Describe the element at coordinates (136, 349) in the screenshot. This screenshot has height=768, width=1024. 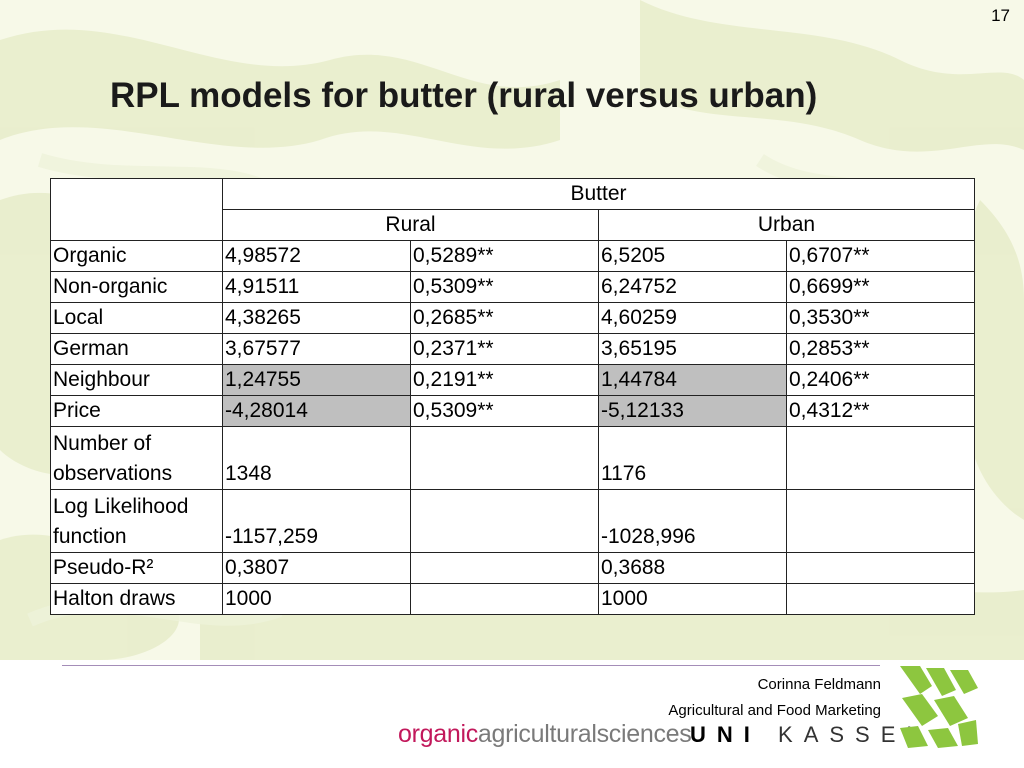
I see `row-label: German` at that location.